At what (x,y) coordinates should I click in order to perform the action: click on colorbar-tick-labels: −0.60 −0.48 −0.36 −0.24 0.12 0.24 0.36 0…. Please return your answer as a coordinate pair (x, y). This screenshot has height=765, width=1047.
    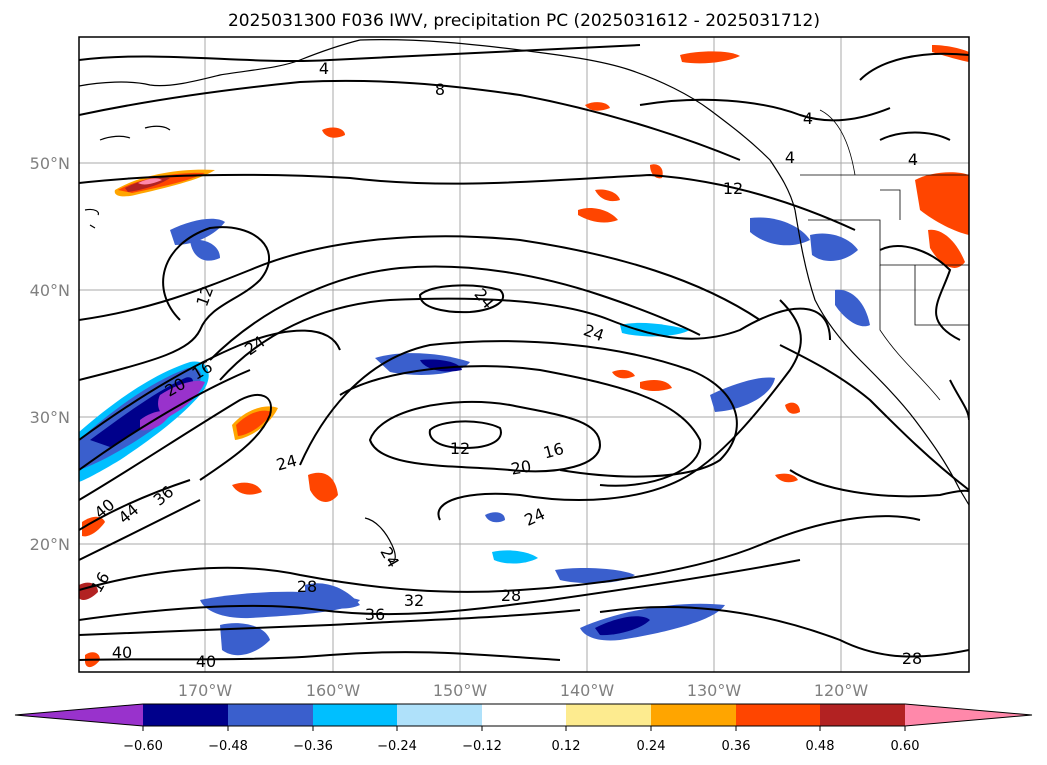
    Looking at the image, I should click on (521, 746).